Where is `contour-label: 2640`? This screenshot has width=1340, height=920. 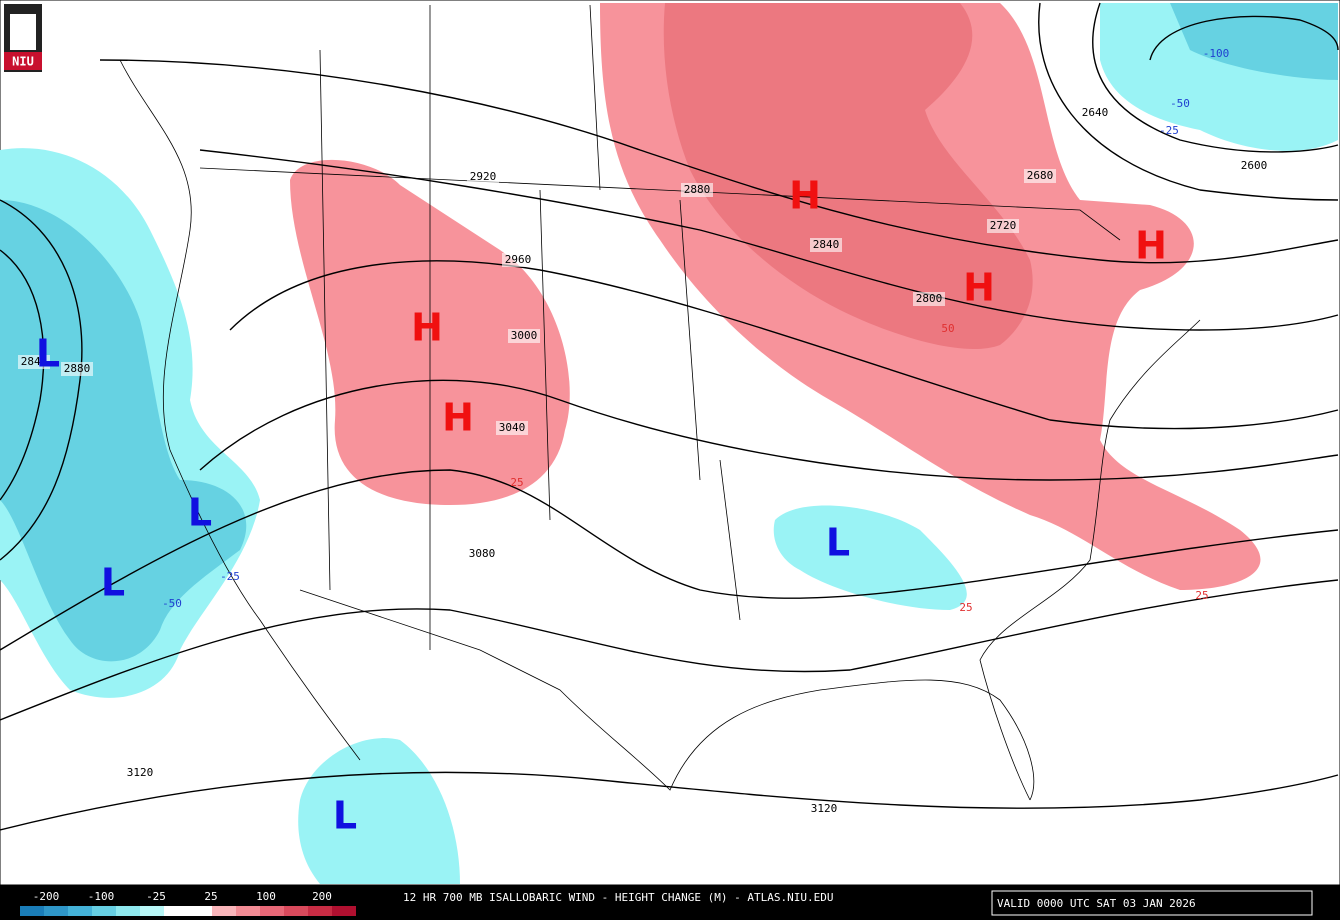 contour-label: 2640 is located at coordinates (1095, 112).